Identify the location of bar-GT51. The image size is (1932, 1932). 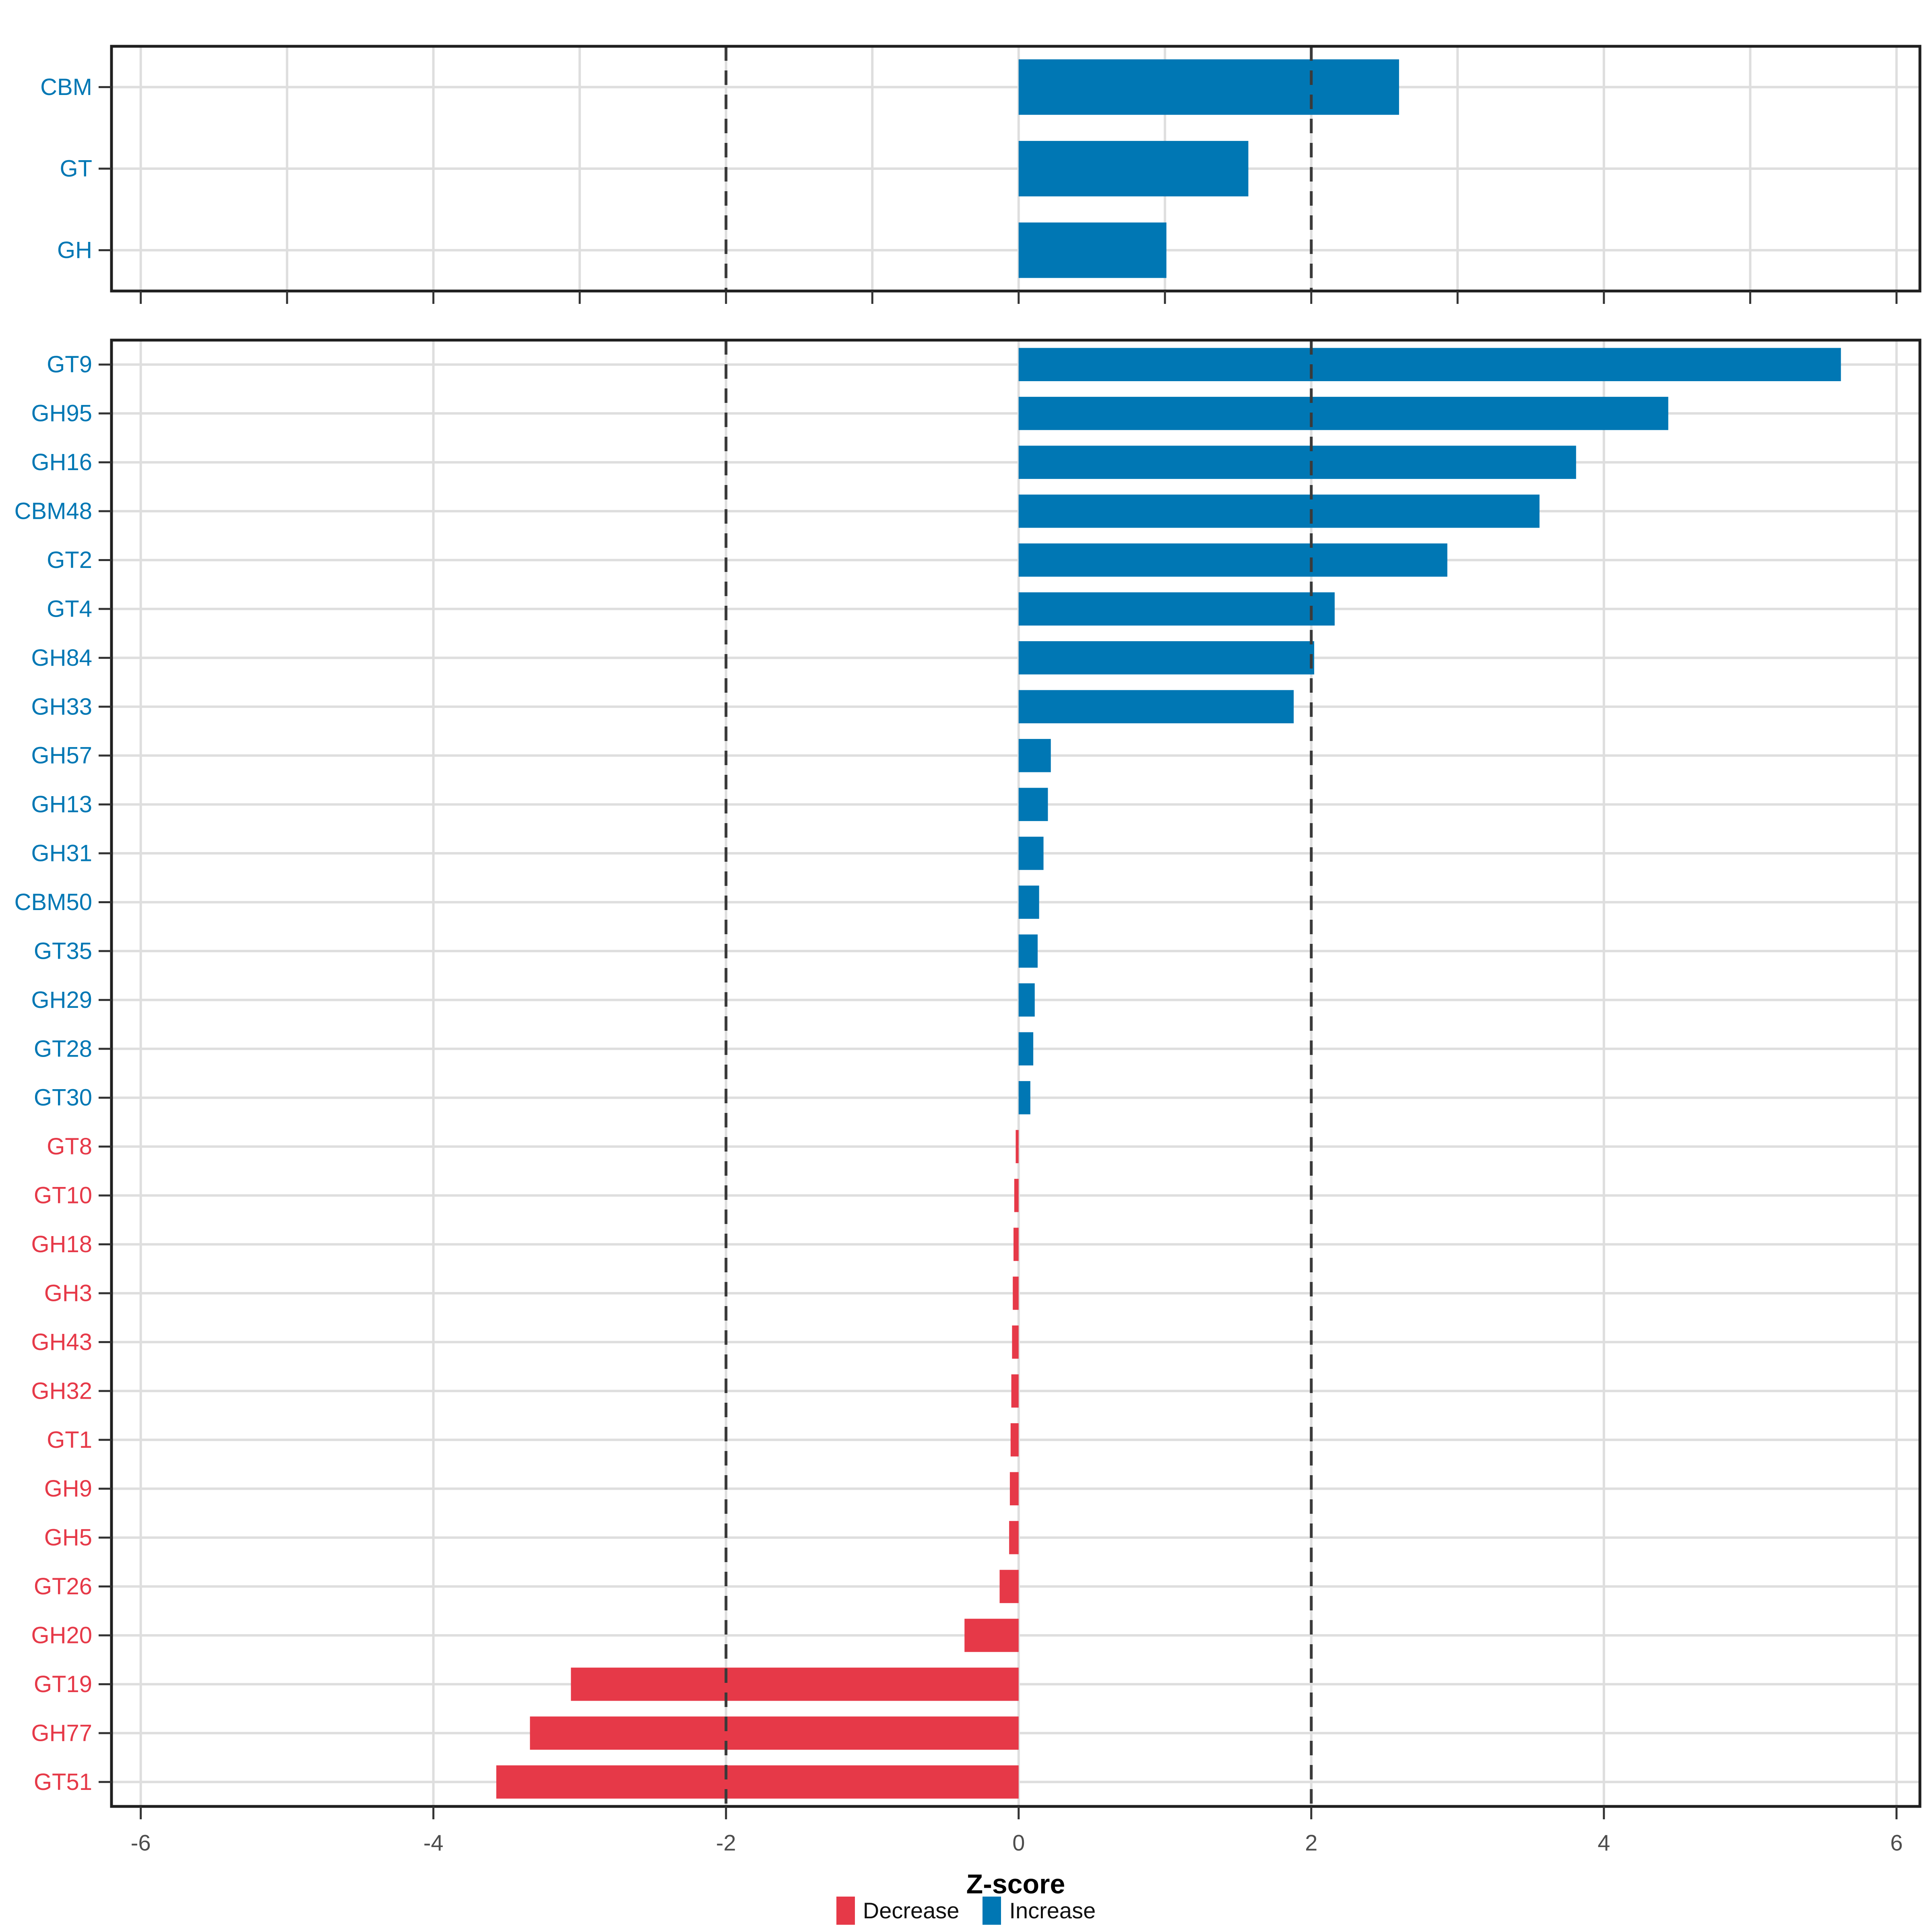
(757, 1782).